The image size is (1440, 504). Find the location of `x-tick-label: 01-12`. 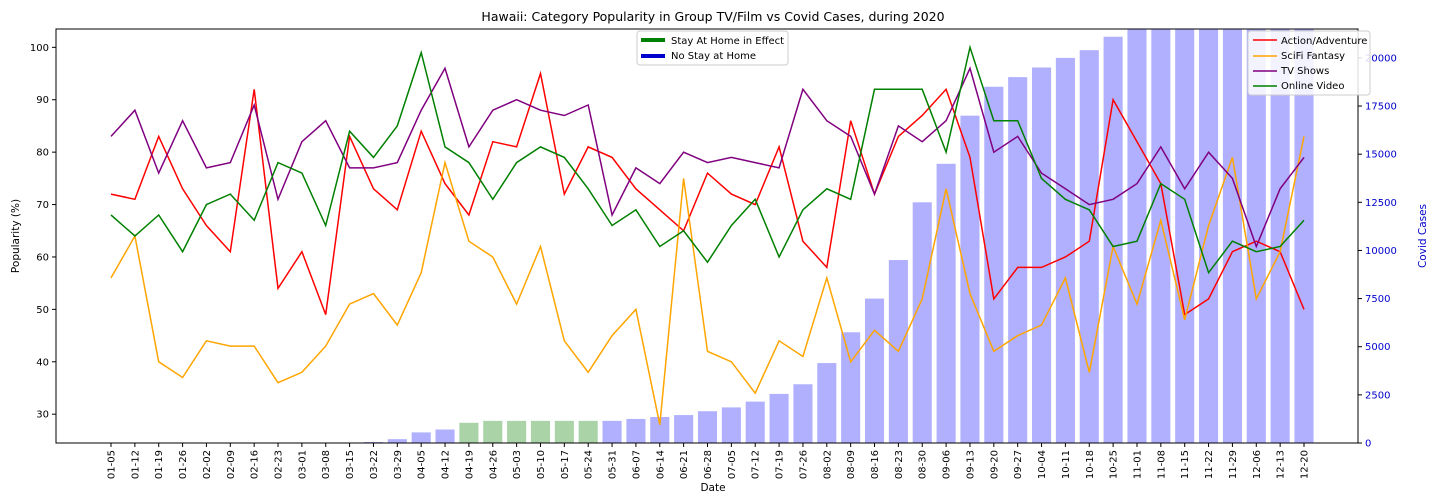

x-tick-label: 01-12 is located at coordinates (135, 464).